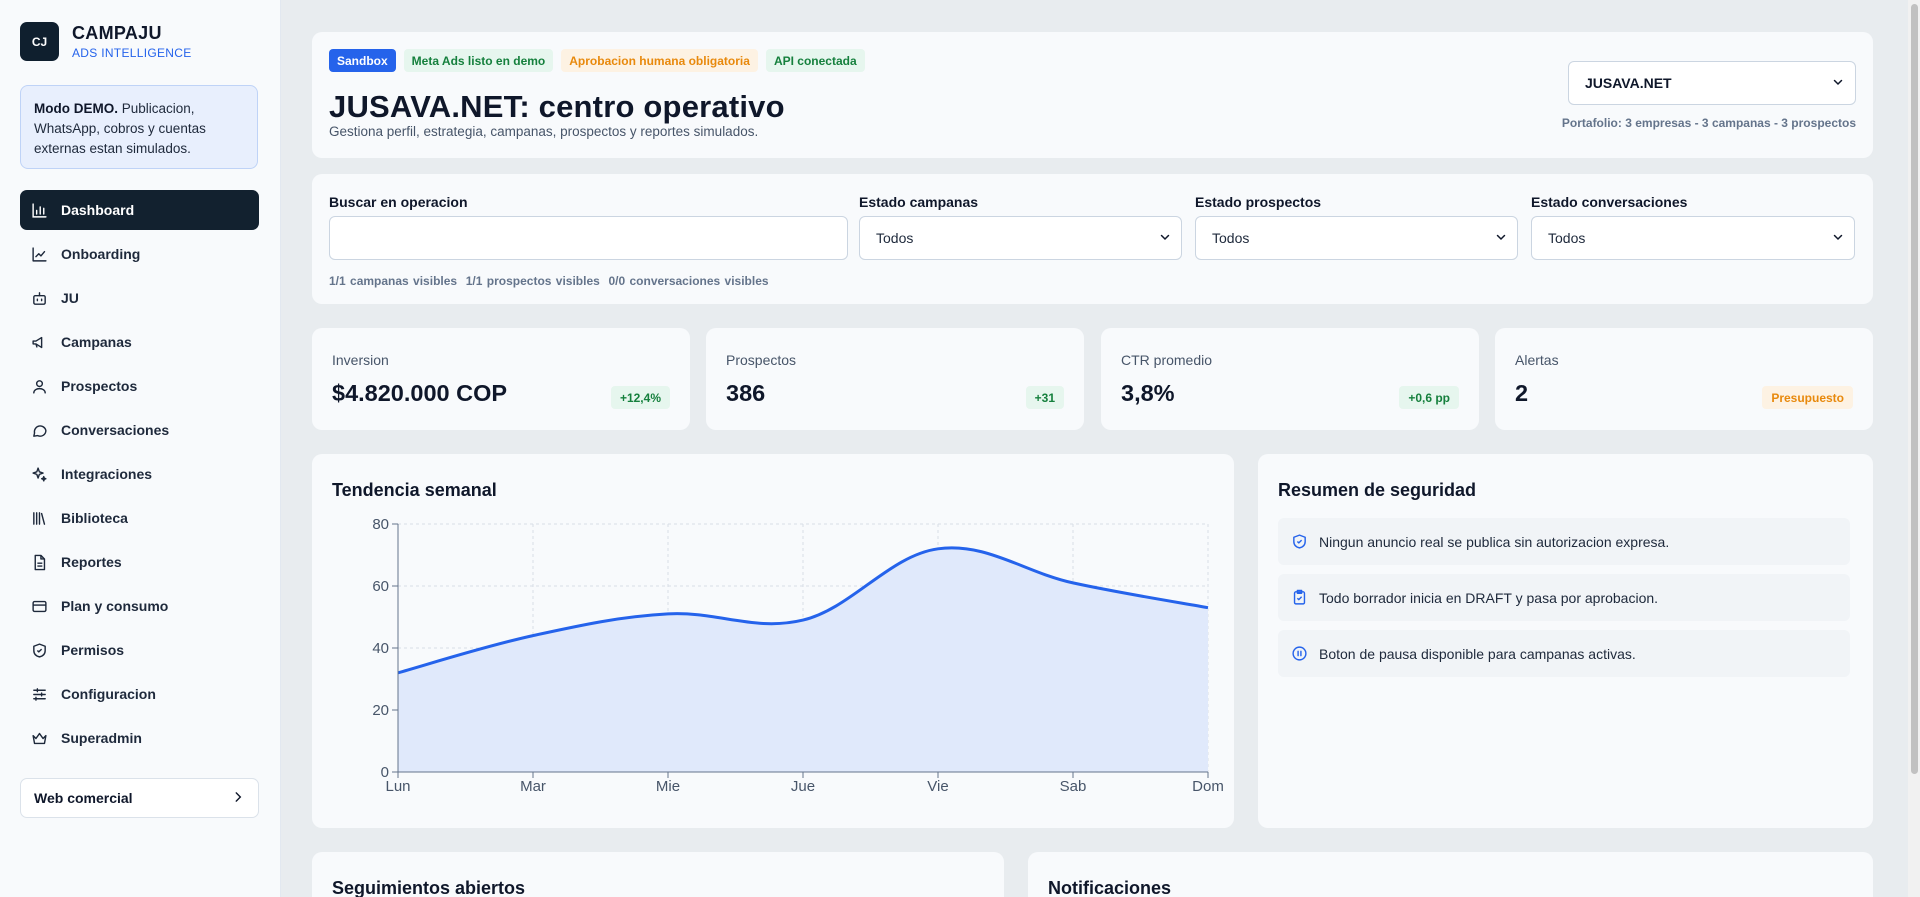 The width and height of the screenshot is (1920, 897). I want to click on y-tick-label: 20, so click(380, 710).